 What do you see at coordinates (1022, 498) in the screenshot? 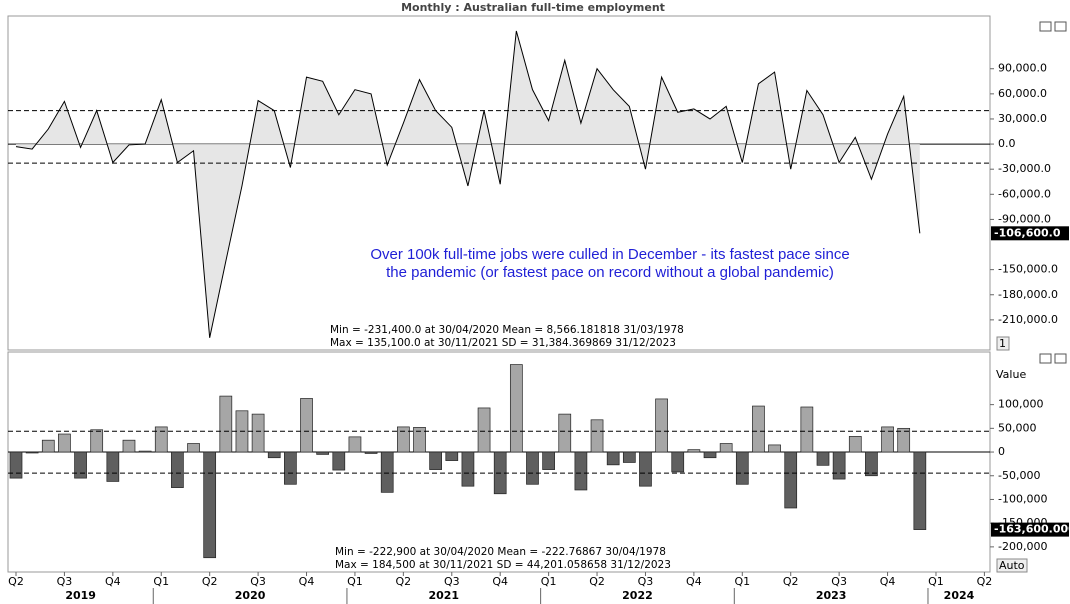
I see `y-tick-label: -100,000` at bounding box center [1022, 498].